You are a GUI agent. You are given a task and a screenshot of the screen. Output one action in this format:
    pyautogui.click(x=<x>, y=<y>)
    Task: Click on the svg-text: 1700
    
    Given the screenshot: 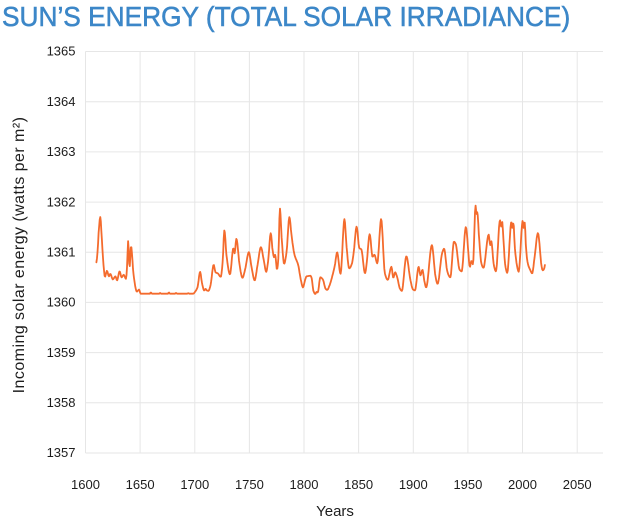 What is the action you would take?
    pyautogui.click(x=194, y=484)
    